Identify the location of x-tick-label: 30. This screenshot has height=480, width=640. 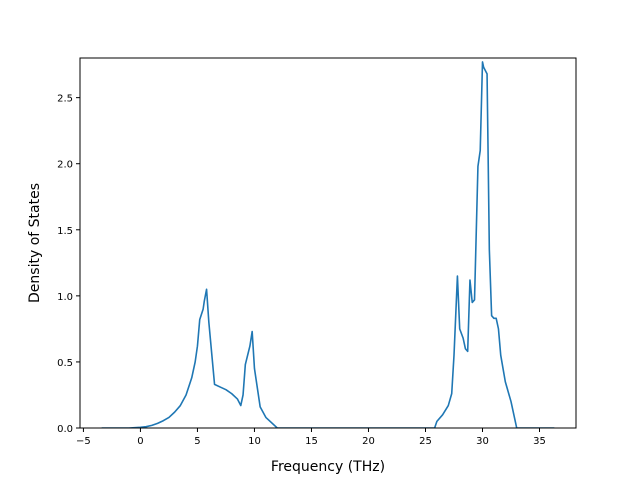
(482, 441).